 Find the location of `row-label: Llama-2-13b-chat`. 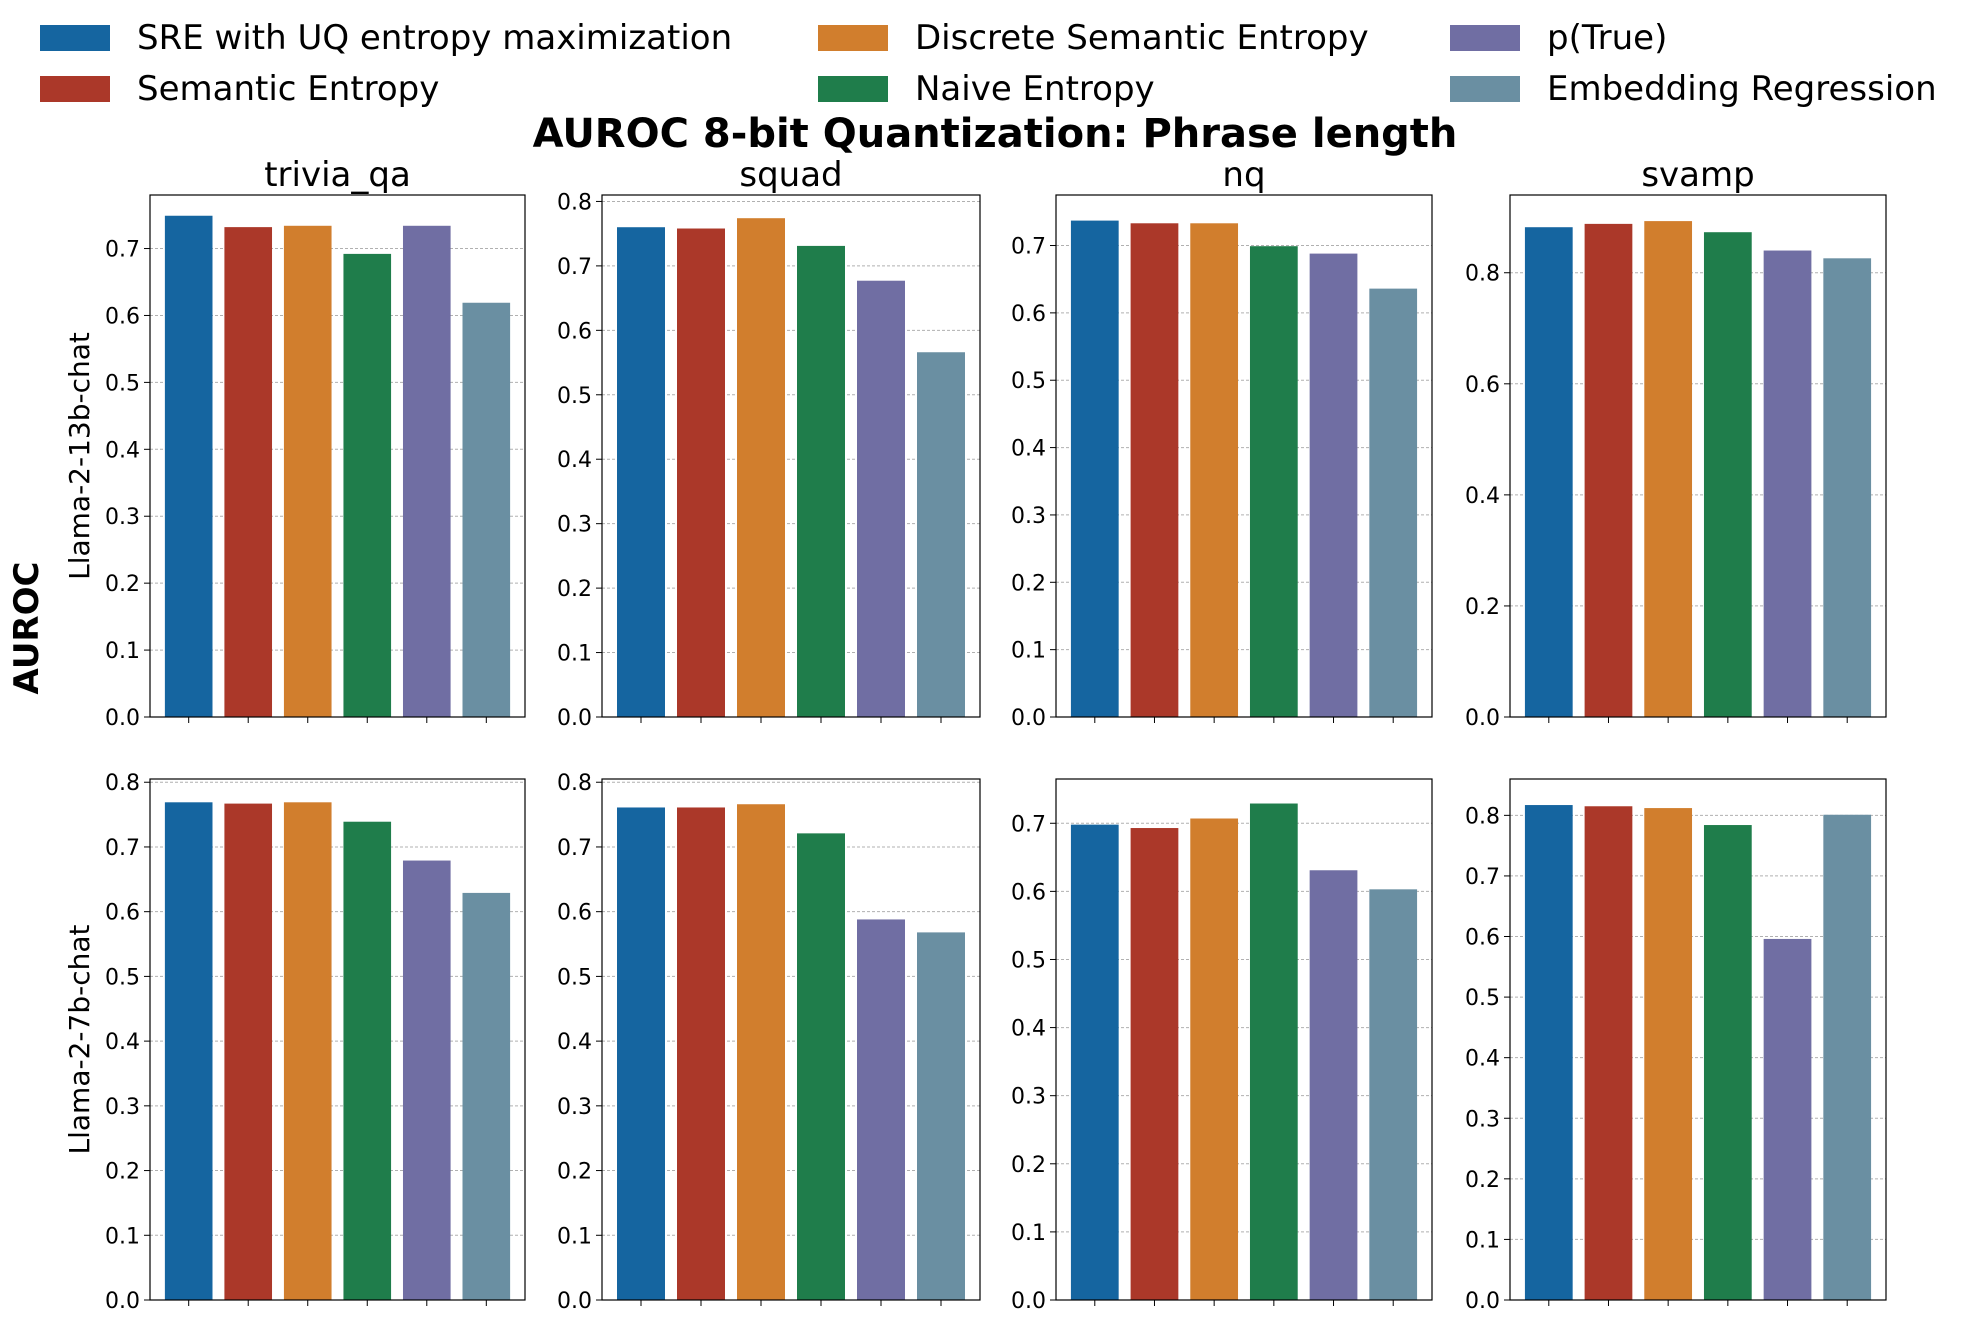

row-label: Llama-2-13b-chat is located at coordinates (79, 456).